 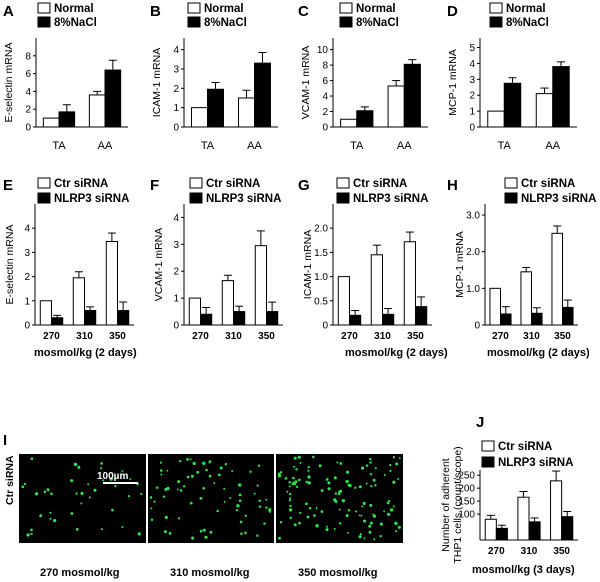 I want to click on y-tick-label: 4, so click(x=325, y=97).